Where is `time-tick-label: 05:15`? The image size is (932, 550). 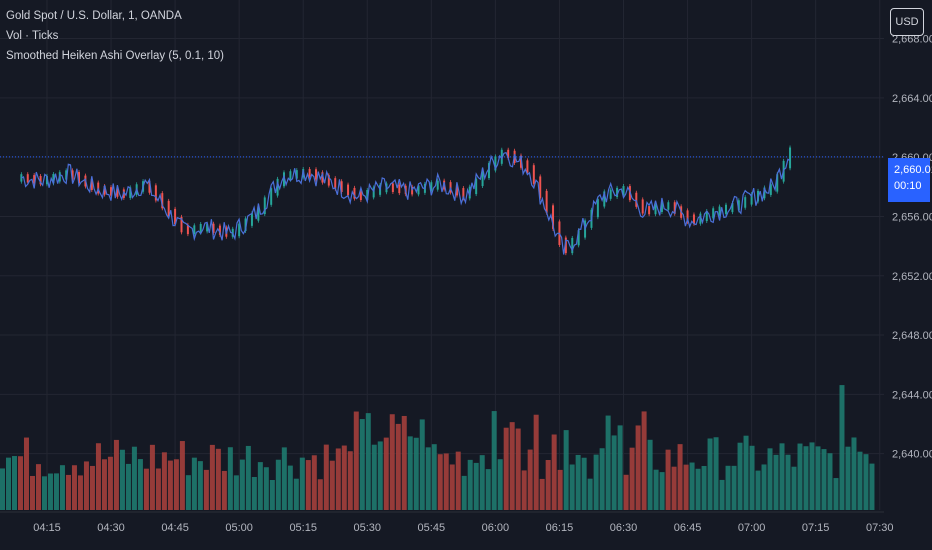
time-tick-label: 05:15 is located at coordinates (303, 528).